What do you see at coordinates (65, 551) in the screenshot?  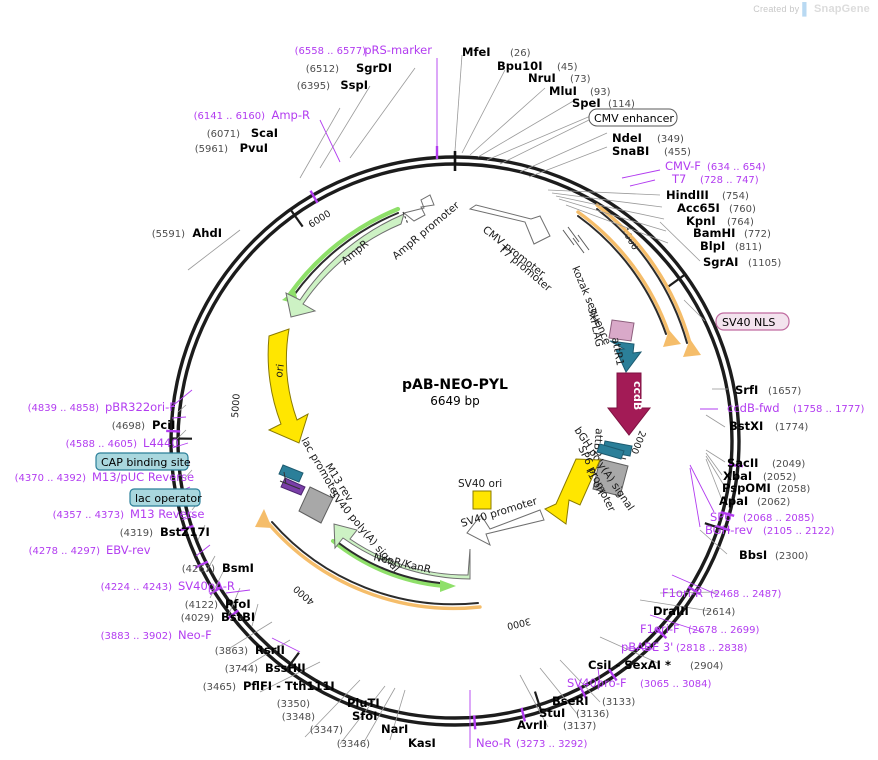 I see `primer-pos: (4278 .. 4297)` at bounding box center [65, 551].